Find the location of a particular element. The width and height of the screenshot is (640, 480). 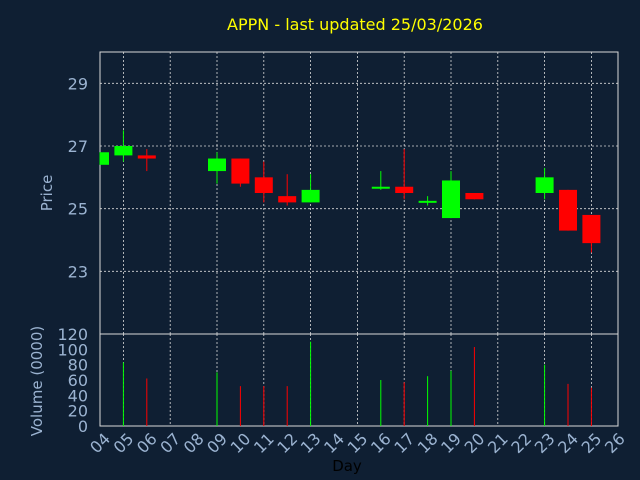

volume-axis-label: Volume (0000) is located at coordinates (37, 381).